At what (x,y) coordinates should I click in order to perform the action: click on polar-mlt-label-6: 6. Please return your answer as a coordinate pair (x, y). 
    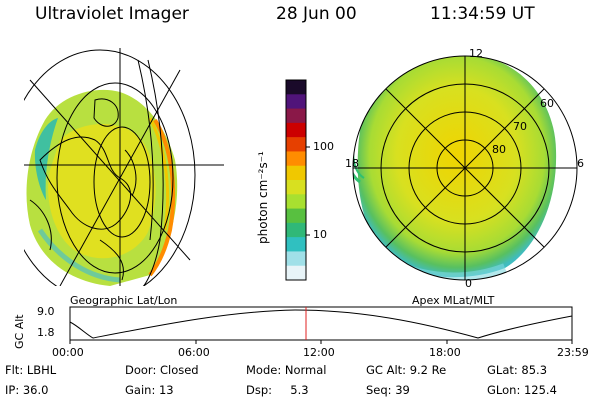
    Looking at the image, I should click on (580, 163).